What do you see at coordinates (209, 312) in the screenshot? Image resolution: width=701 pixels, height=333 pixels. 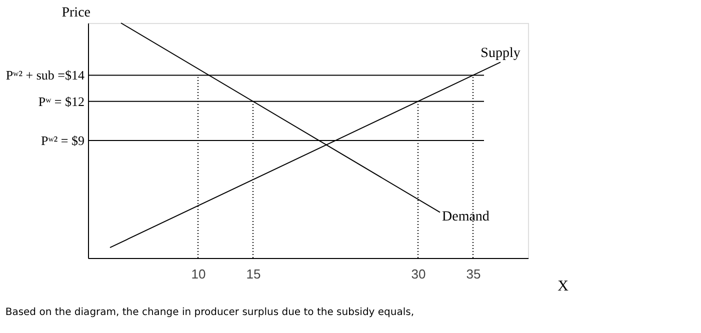 I see `text: Based on the diagram, the change in producer surplus due to the subsidy equals,` at bounding box center [209, 312].